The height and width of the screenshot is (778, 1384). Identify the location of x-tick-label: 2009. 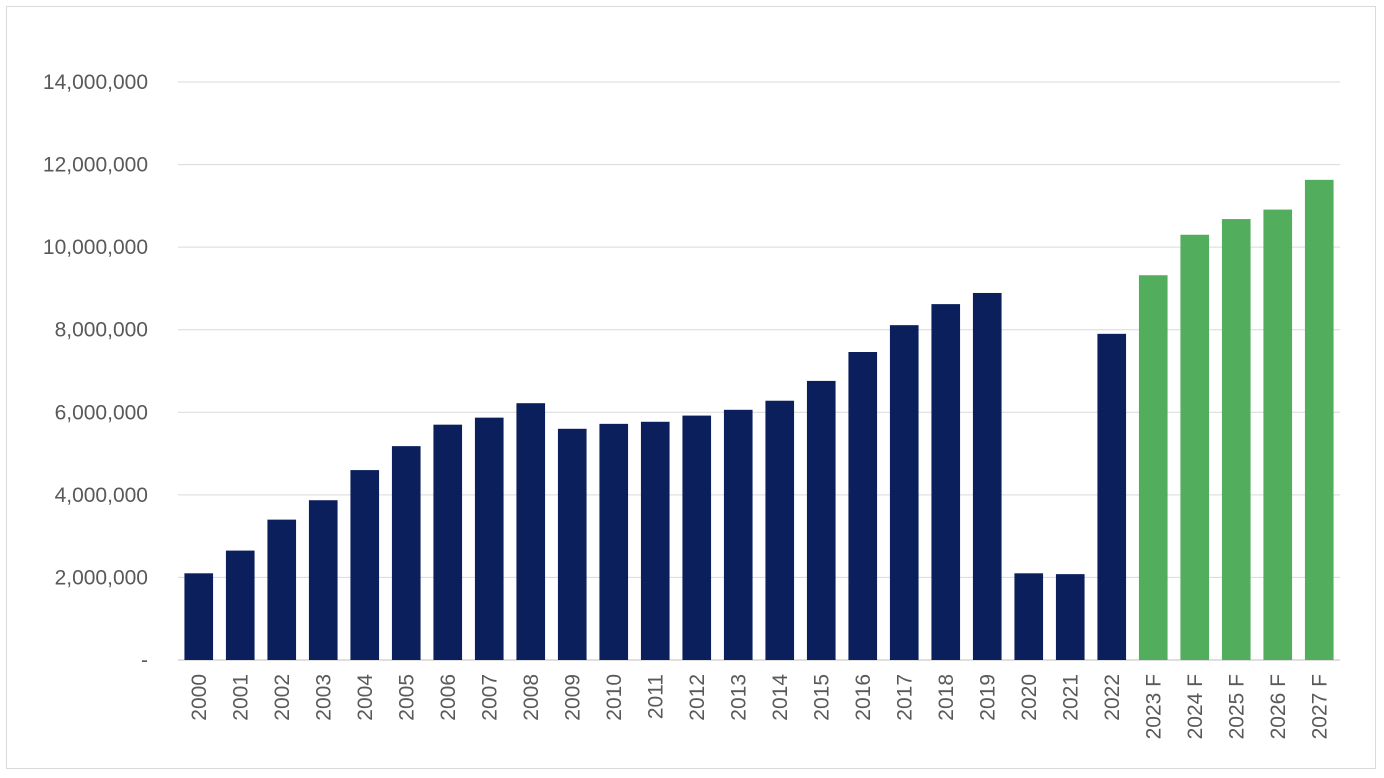
(572, 697).